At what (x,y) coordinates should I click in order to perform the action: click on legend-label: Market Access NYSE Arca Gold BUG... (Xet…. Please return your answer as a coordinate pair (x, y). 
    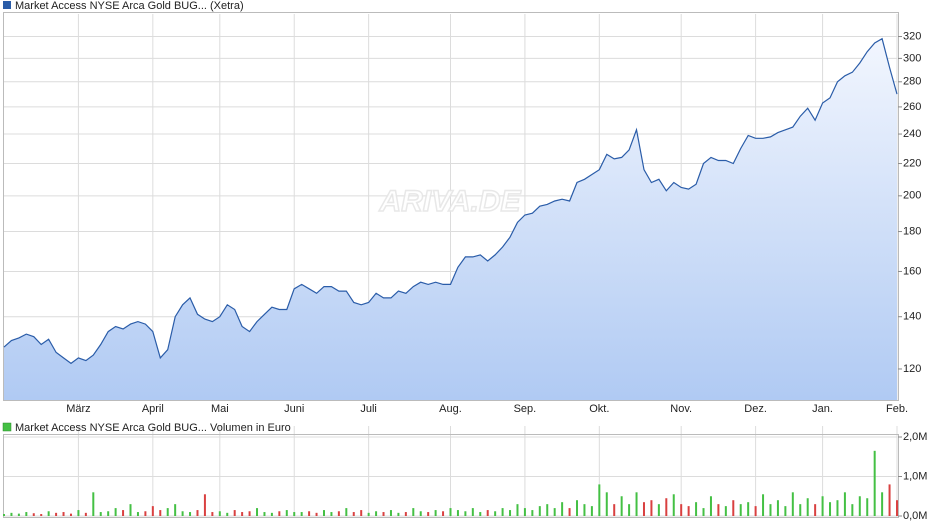
    Looking at the image, I should click on (129, 6).